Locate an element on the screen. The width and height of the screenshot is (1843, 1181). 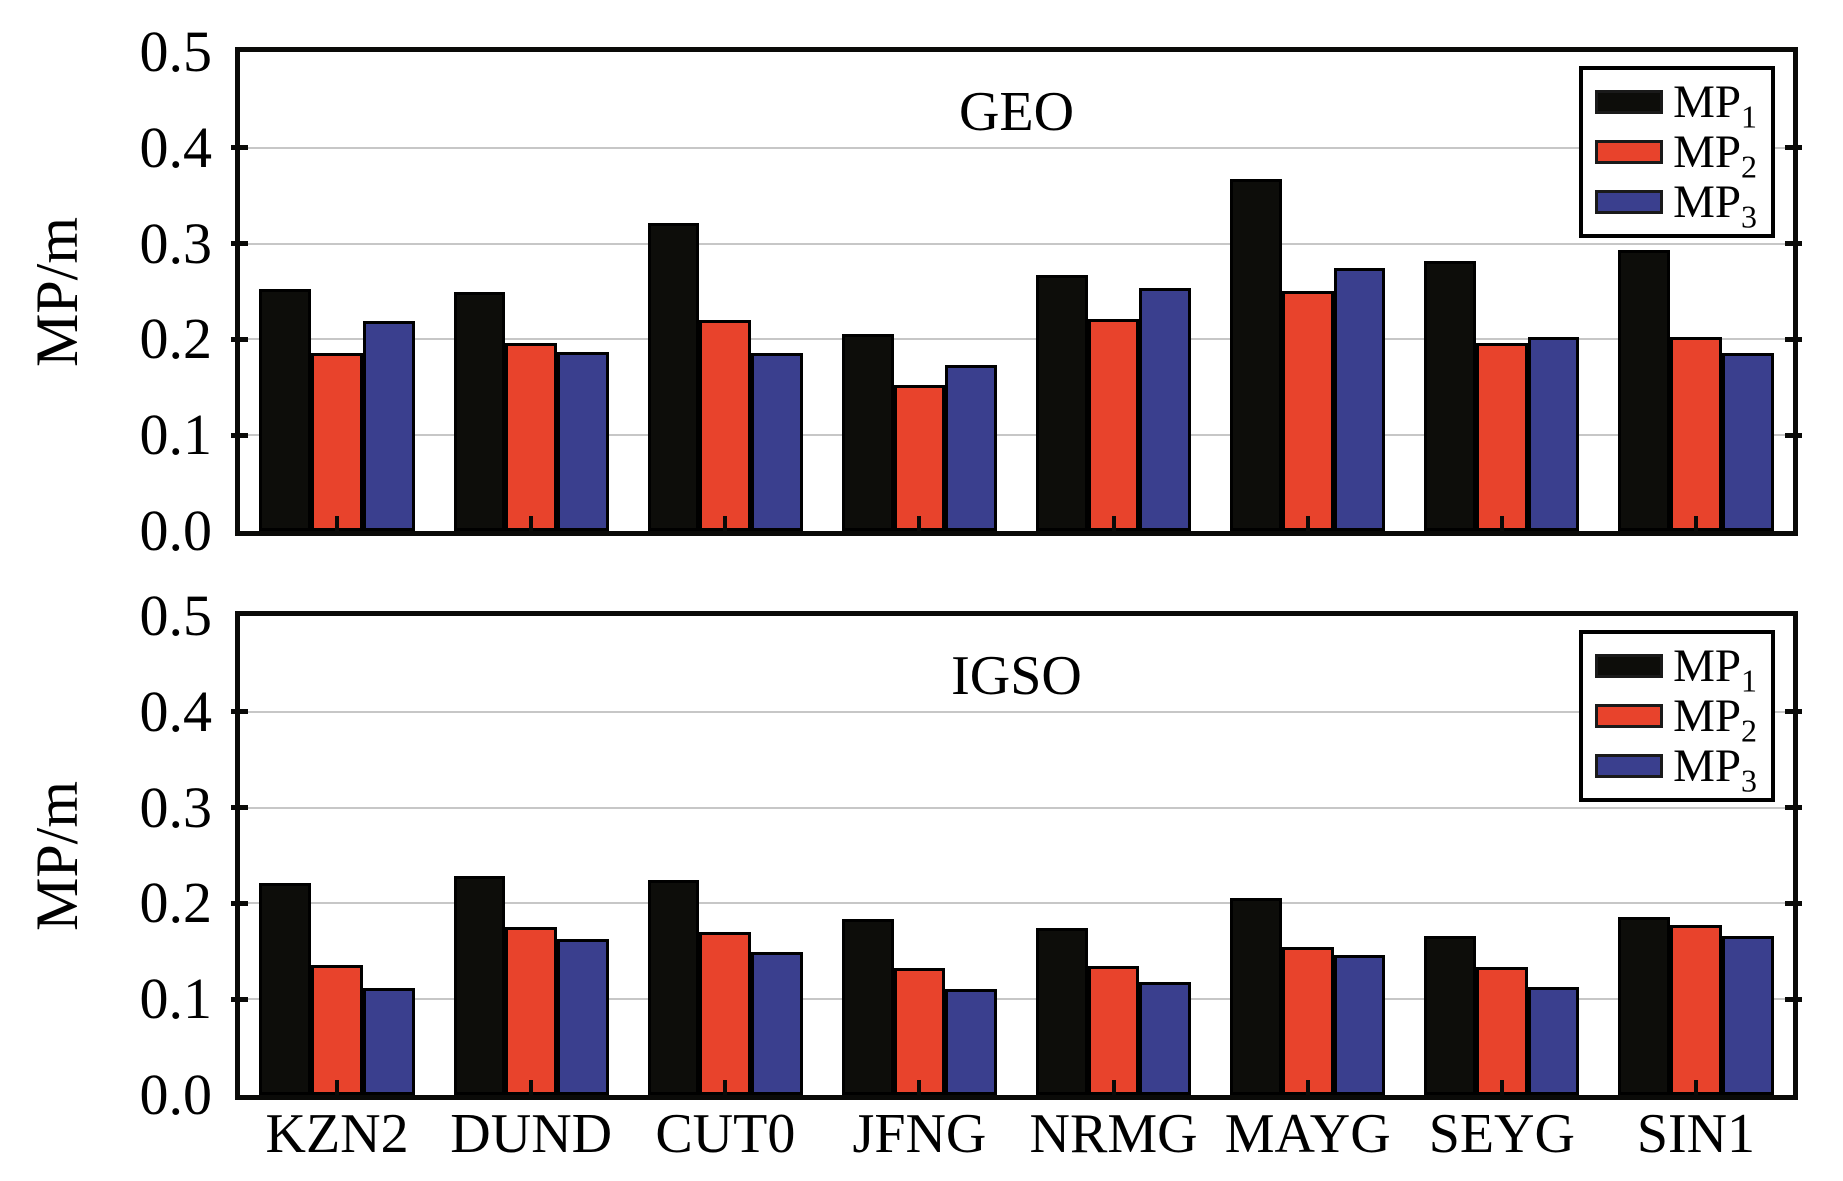
igso-bar-mayg-mp1 is located at coordinates (1256, 996).